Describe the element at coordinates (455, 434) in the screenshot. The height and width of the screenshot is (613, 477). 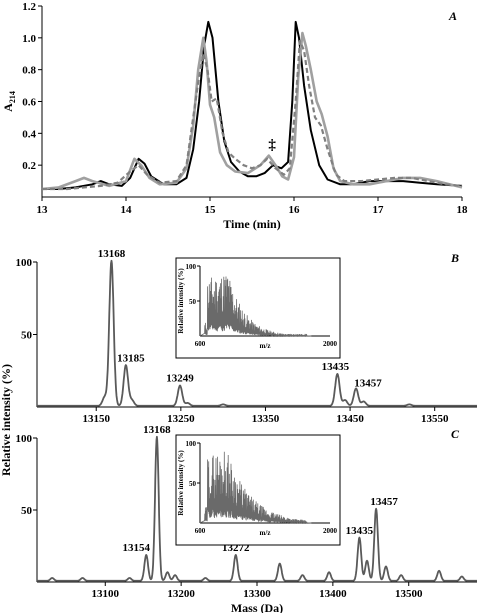
I see `panel-c-title: C` at that location.